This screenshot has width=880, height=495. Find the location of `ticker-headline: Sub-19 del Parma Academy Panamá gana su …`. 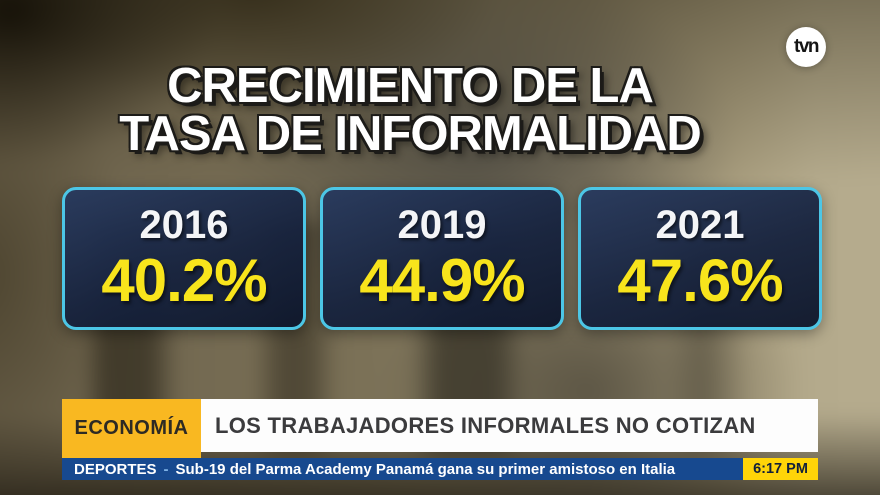

ticker-headline: Sub-19 del Parma Academy Panamá gana su … is located at coordinates (425, 469).